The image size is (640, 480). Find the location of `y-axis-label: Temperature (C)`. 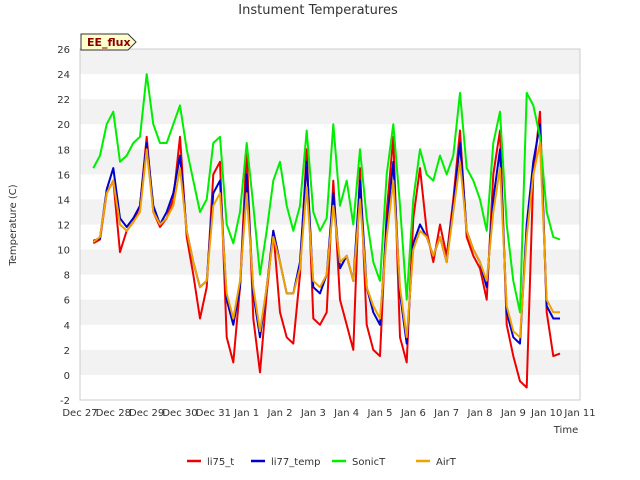

y-axis-label: Temperature (C) is located at coordinates (13, 225).